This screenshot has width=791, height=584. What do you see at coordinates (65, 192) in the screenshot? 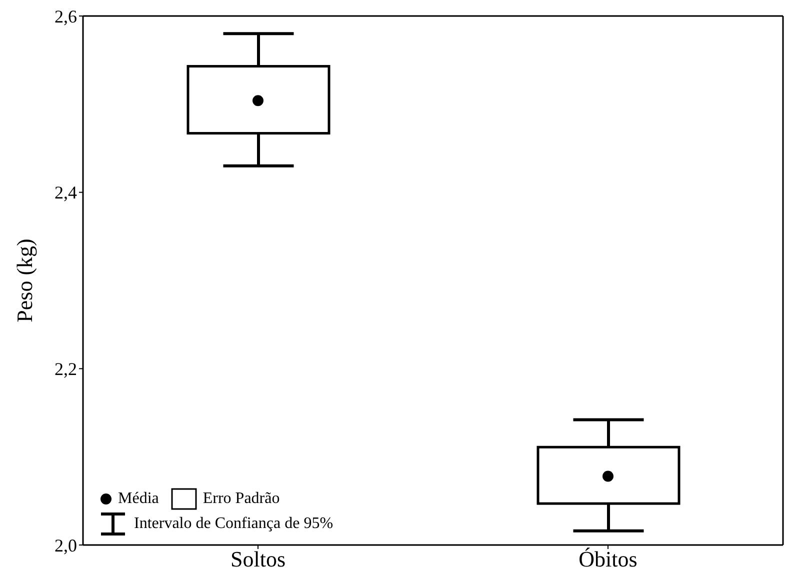
I see `y-tick-label: 2,4` at bounding box center [65, 192].